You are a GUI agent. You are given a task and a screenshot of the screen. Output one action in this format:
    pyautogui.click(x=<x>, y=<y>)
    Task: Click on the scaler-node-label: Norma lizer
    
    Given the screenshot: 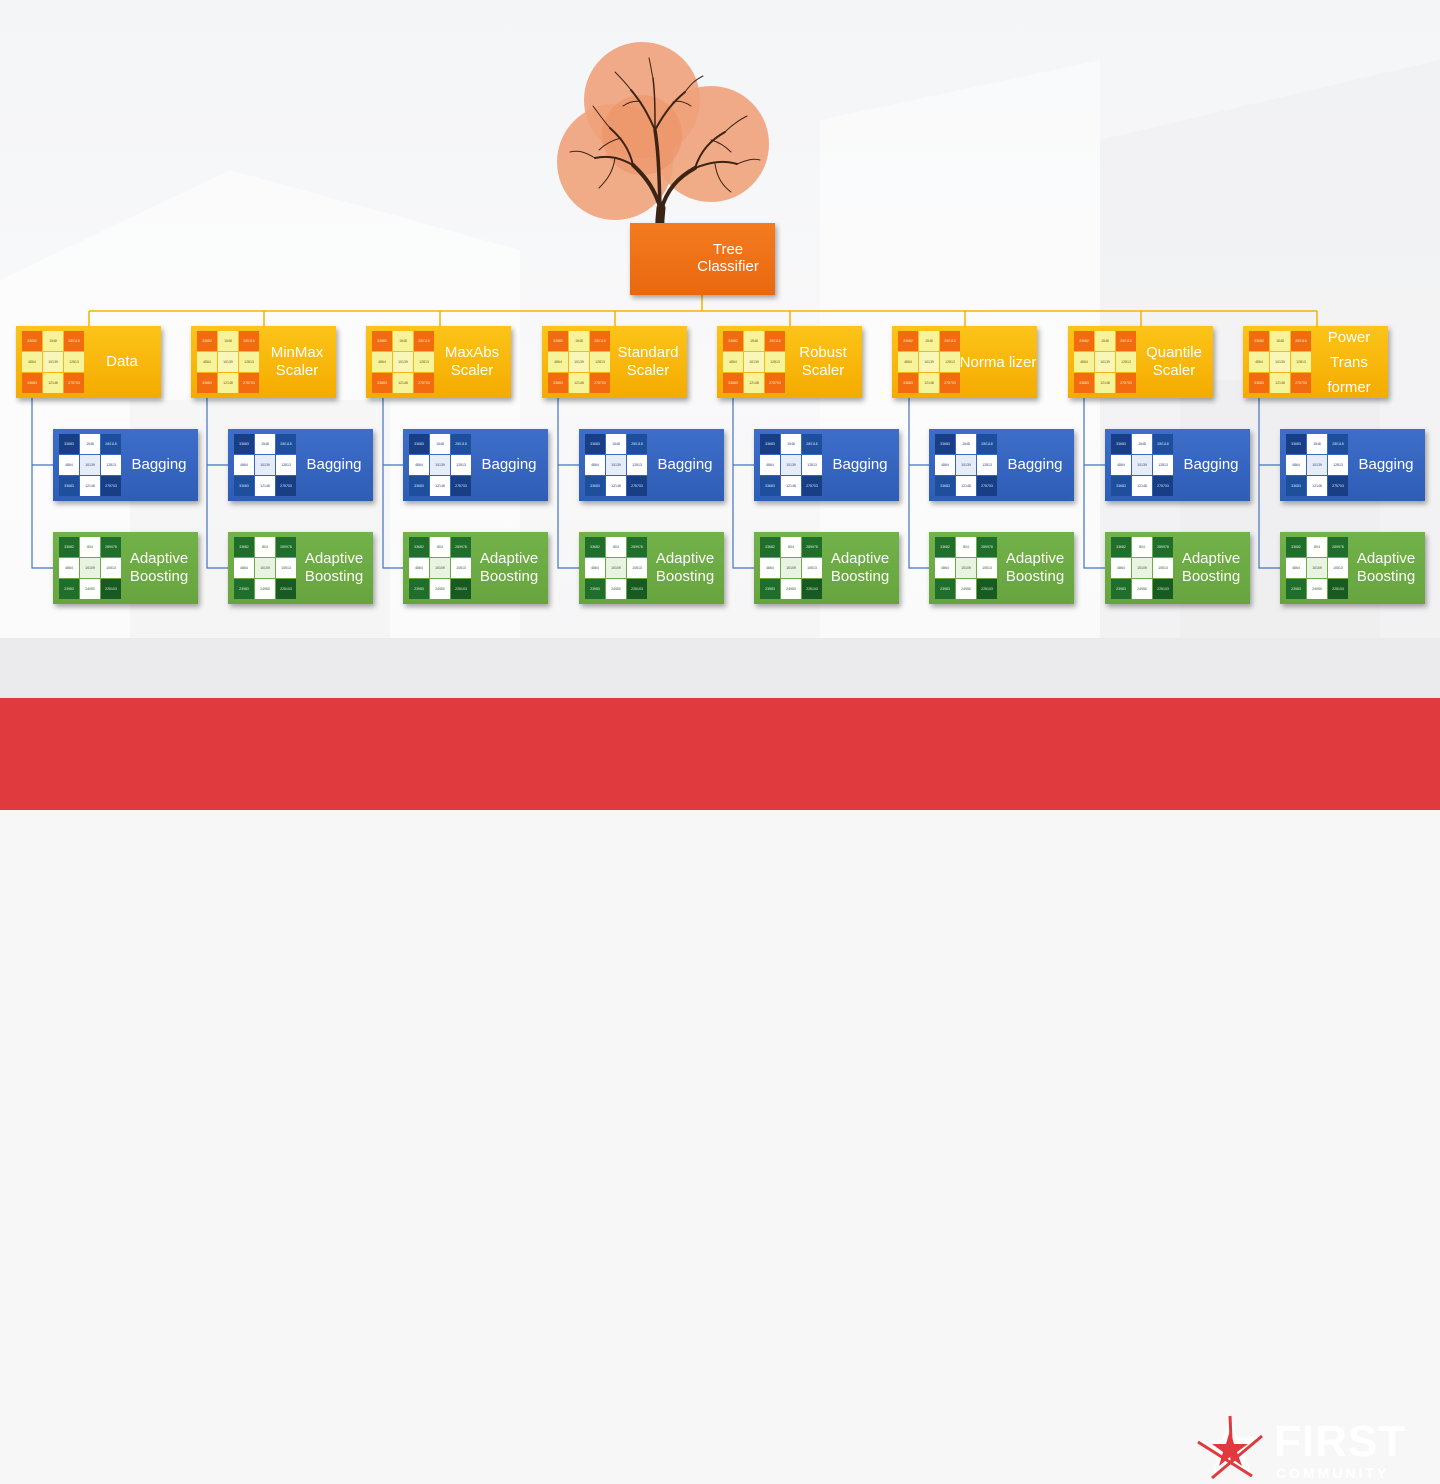 What is the action you would take?
    pyautogui.click(x=998, y=362)
    